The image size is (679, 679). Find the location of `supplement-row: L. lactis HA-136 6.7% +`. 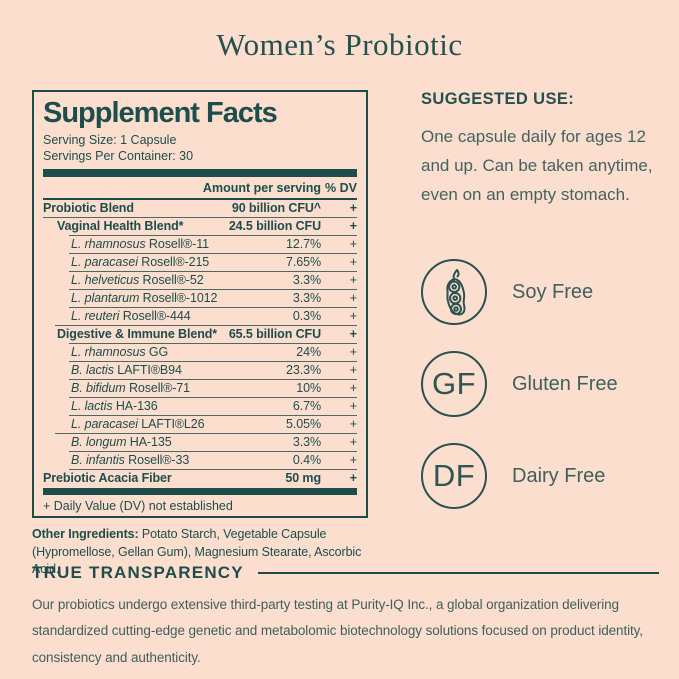

supplement-row: L. lactis HA-136 6.7% + is located at coordinates (214, 406).